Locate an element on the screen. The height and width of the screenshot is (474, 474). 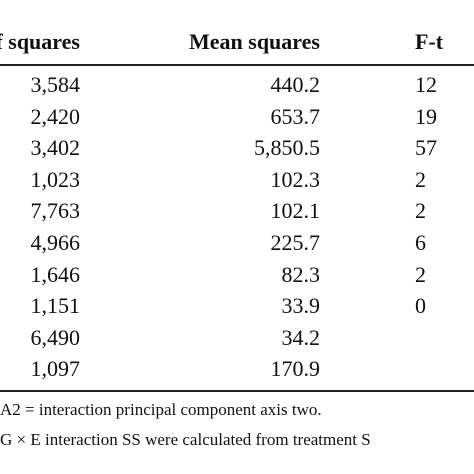
column-header: Mean squares is located at coordinates (254, 41).